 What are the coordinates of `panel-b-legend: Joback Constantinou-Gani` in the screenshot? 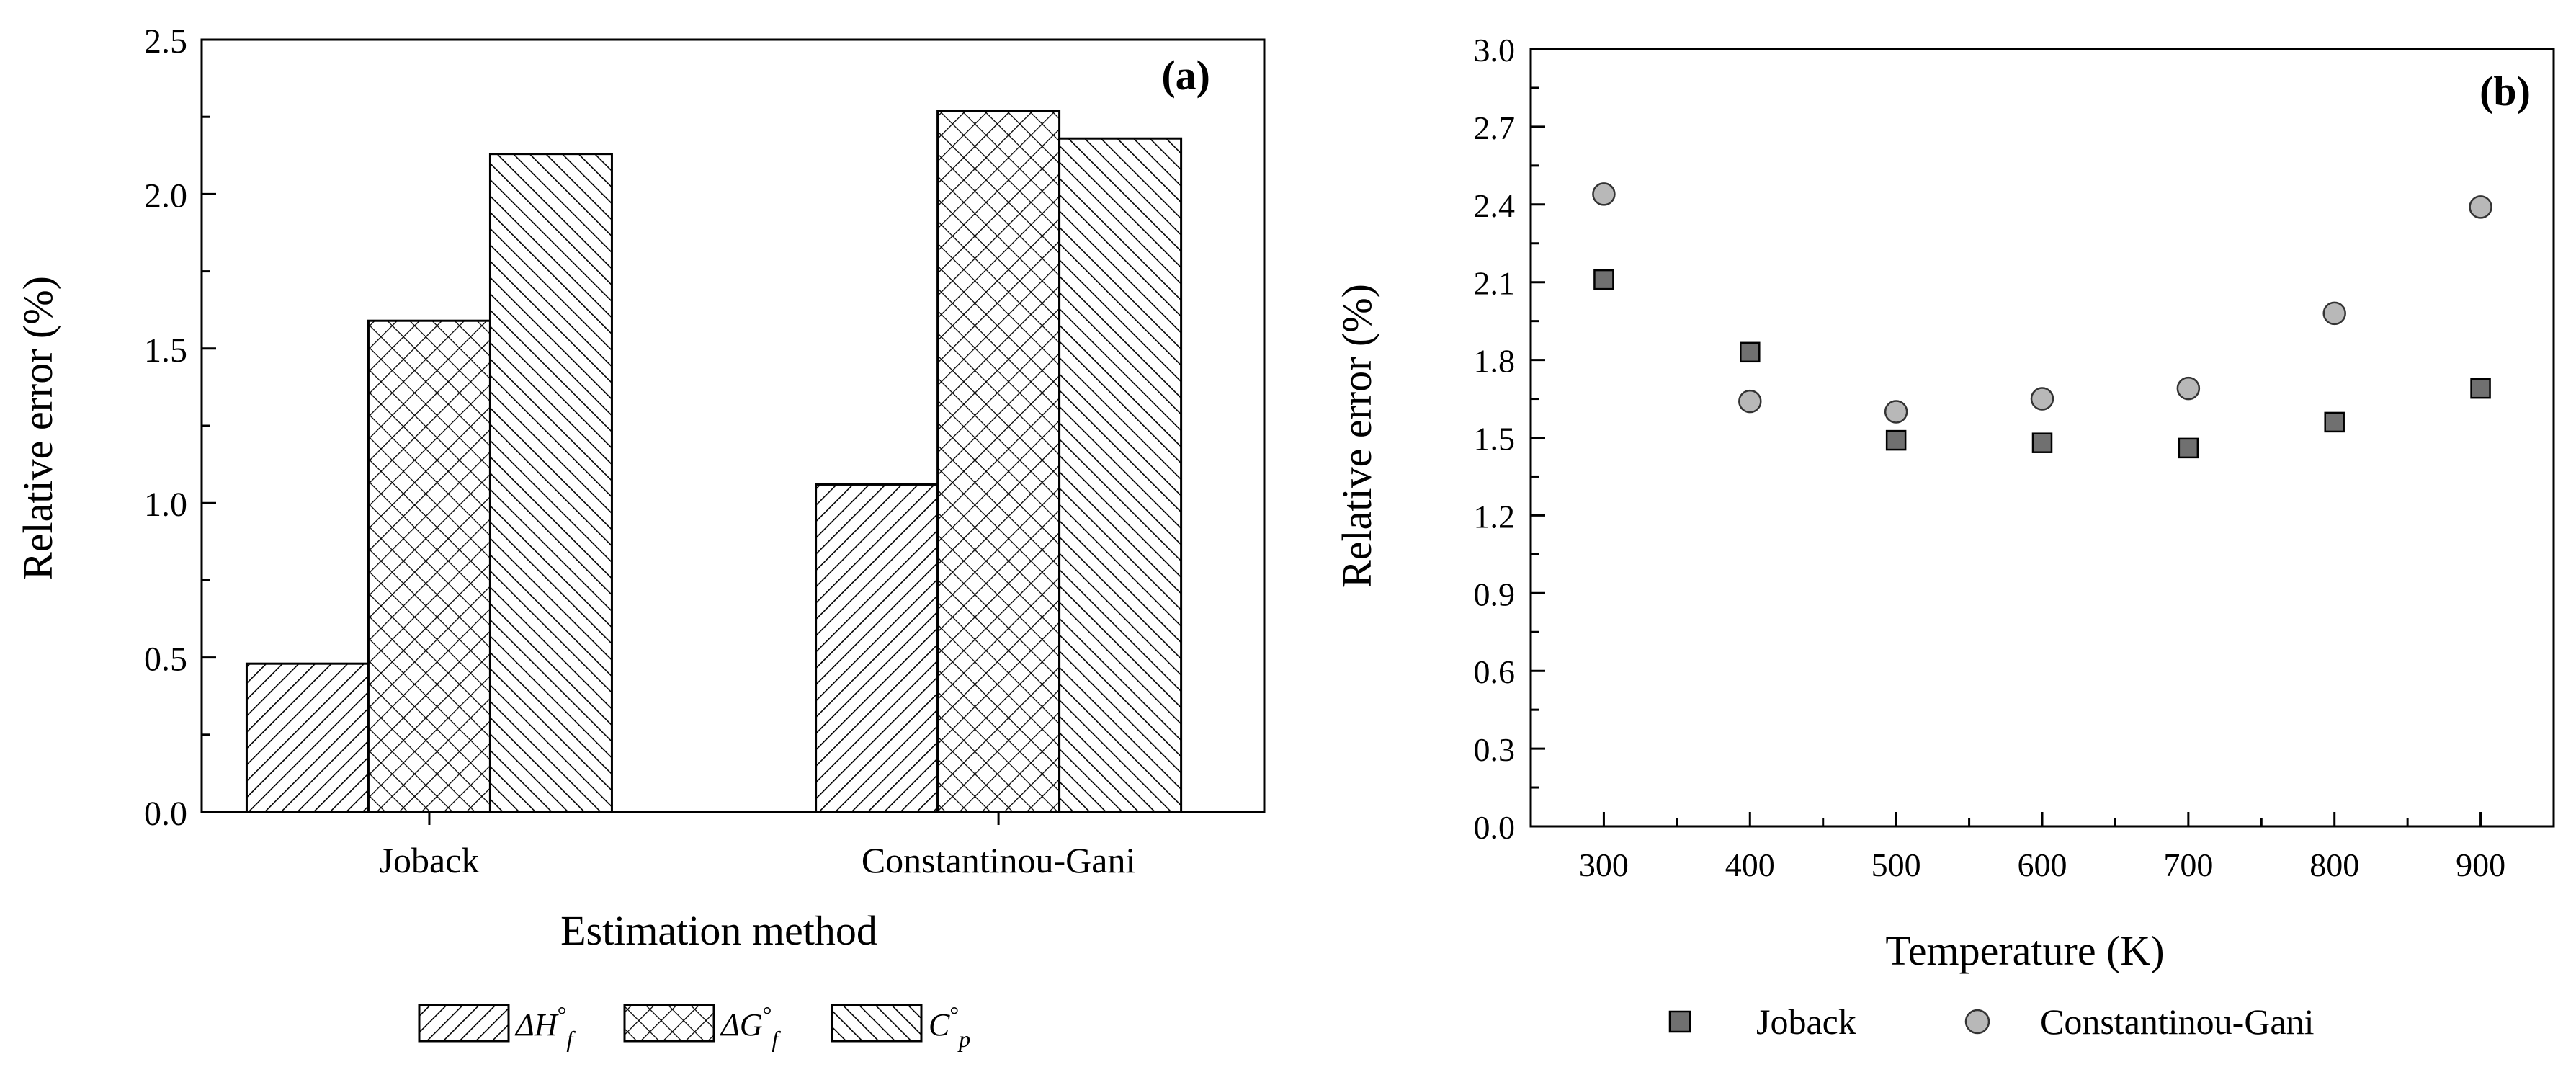 It's located at (1991, 1021).